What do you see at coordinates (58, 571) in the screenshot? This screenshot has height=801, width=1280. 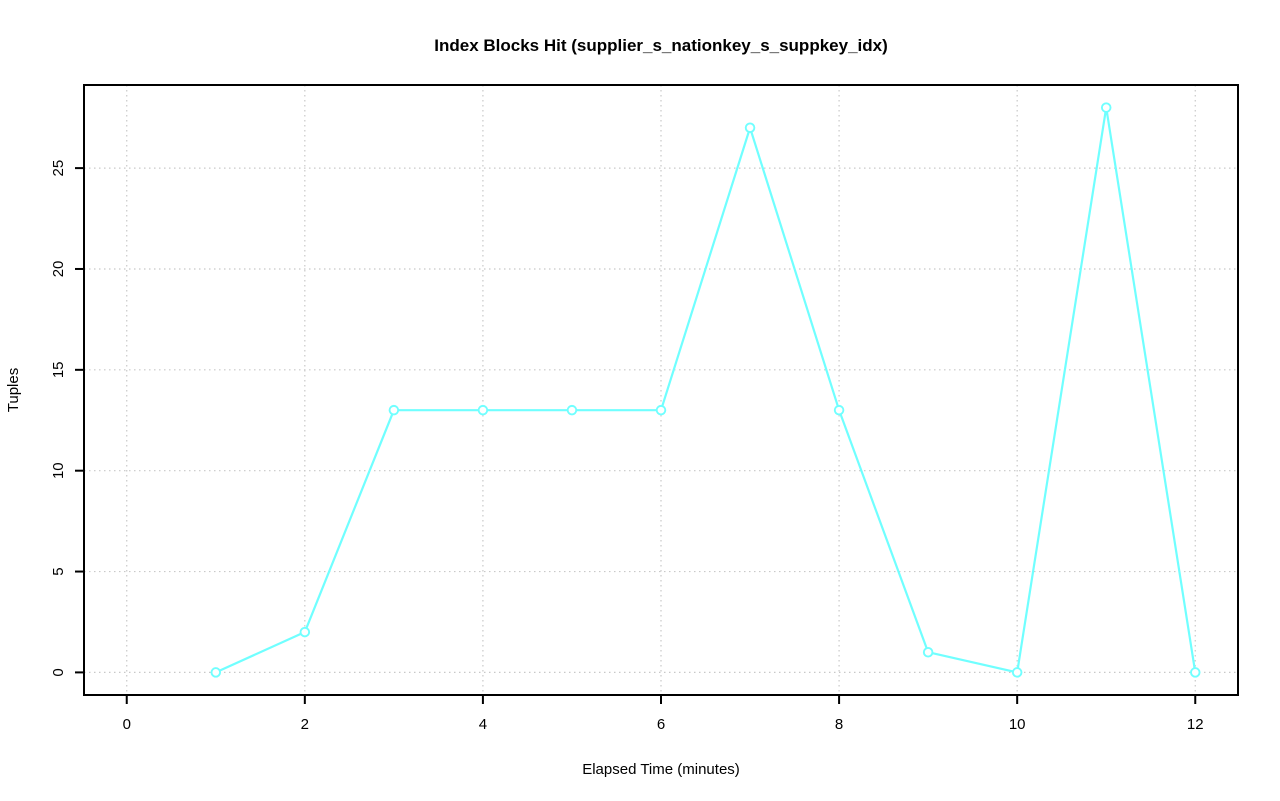 I see `y-tick-label: 5` at bounding box center [58, 571].